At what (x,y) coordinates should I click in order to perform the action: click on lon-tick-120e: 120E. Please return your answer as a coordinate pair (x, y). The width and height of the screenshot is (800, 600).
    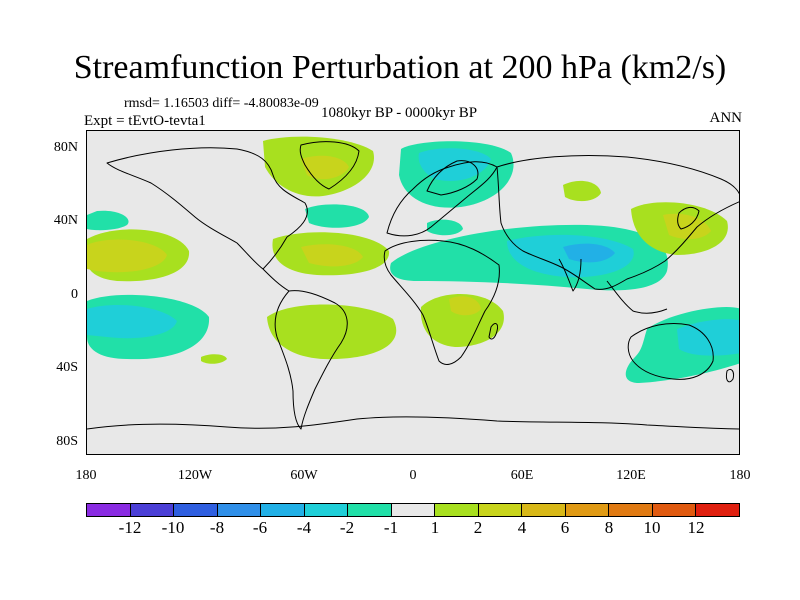
    Looking at the image, I should click on (631, 475).